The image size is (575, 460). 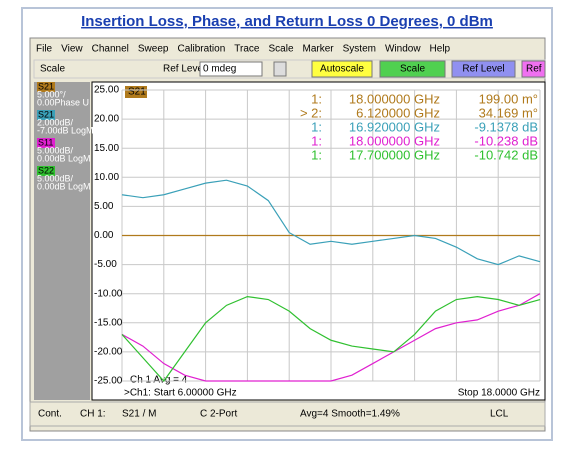 I want to click on marker-freq: 16.920000 GHz, so click(x=394, y=126).